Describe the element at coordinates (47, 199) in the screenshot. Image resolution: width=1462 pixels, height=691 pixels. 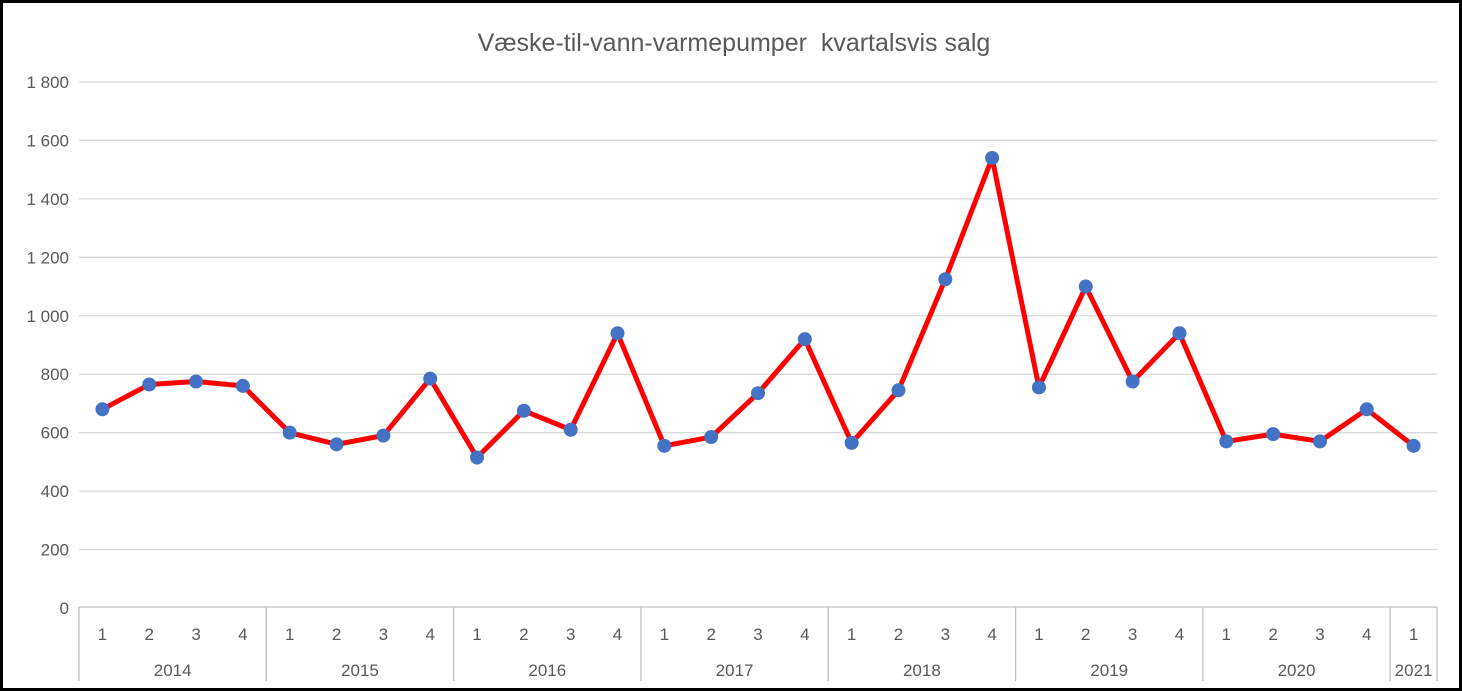
I see `y-tick-label: 1 400` at that location.